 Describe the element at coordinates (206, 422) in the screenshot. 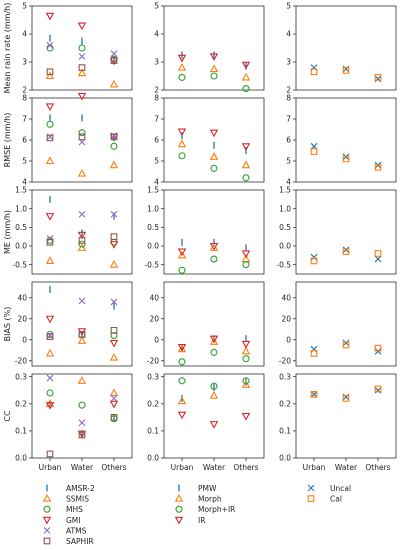

I see `panel-4-1: 0.0 0.1 0.2 0.3 Urban Water Others` at that location.